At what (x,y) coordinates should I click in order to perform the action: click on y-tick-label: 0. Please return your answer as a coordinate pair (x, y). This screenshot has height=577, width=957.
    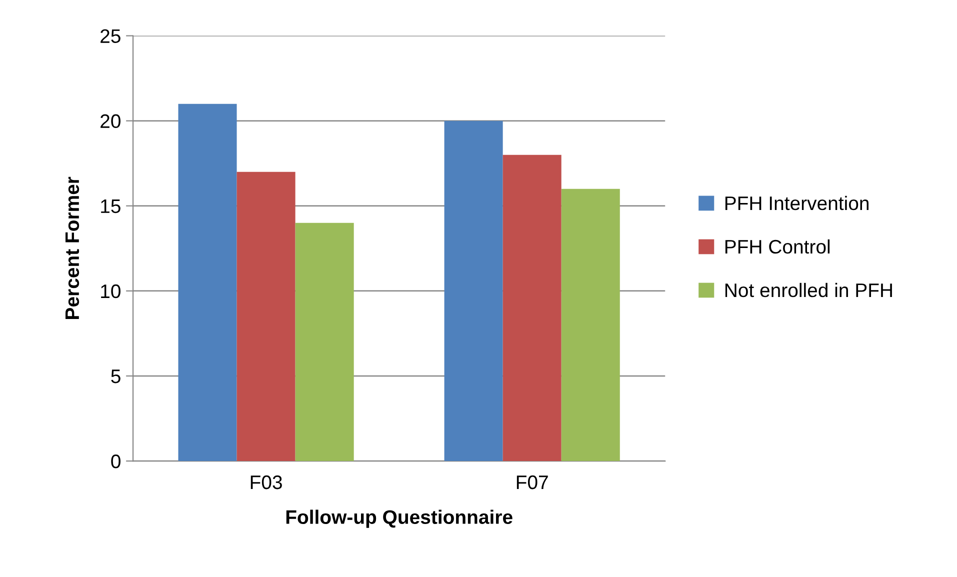
    Looking at the image, I should click on (115, 461).